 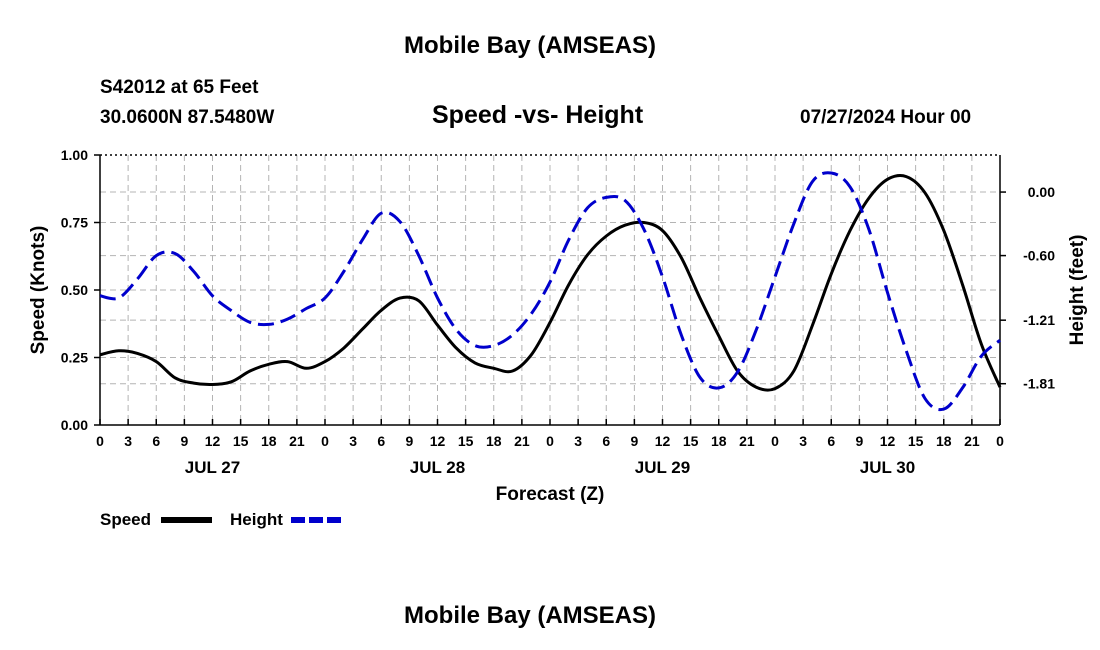 I want to click on y-axis-title: Speed (Knots), so click(x=38, y=290).